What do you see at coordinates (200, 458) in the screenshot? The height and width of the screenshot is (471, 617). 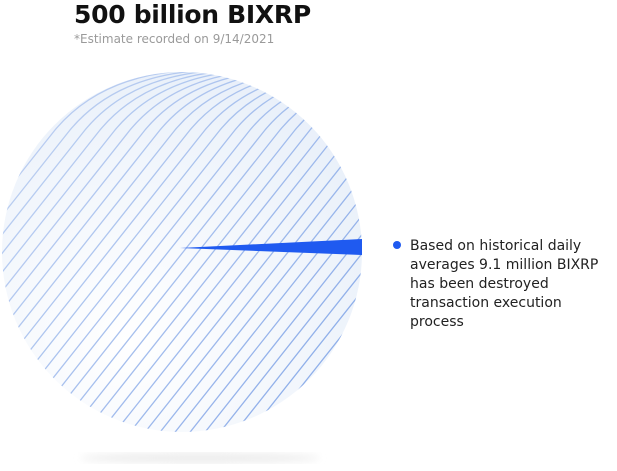 I see `shadow` at bounding box center [200, 458].